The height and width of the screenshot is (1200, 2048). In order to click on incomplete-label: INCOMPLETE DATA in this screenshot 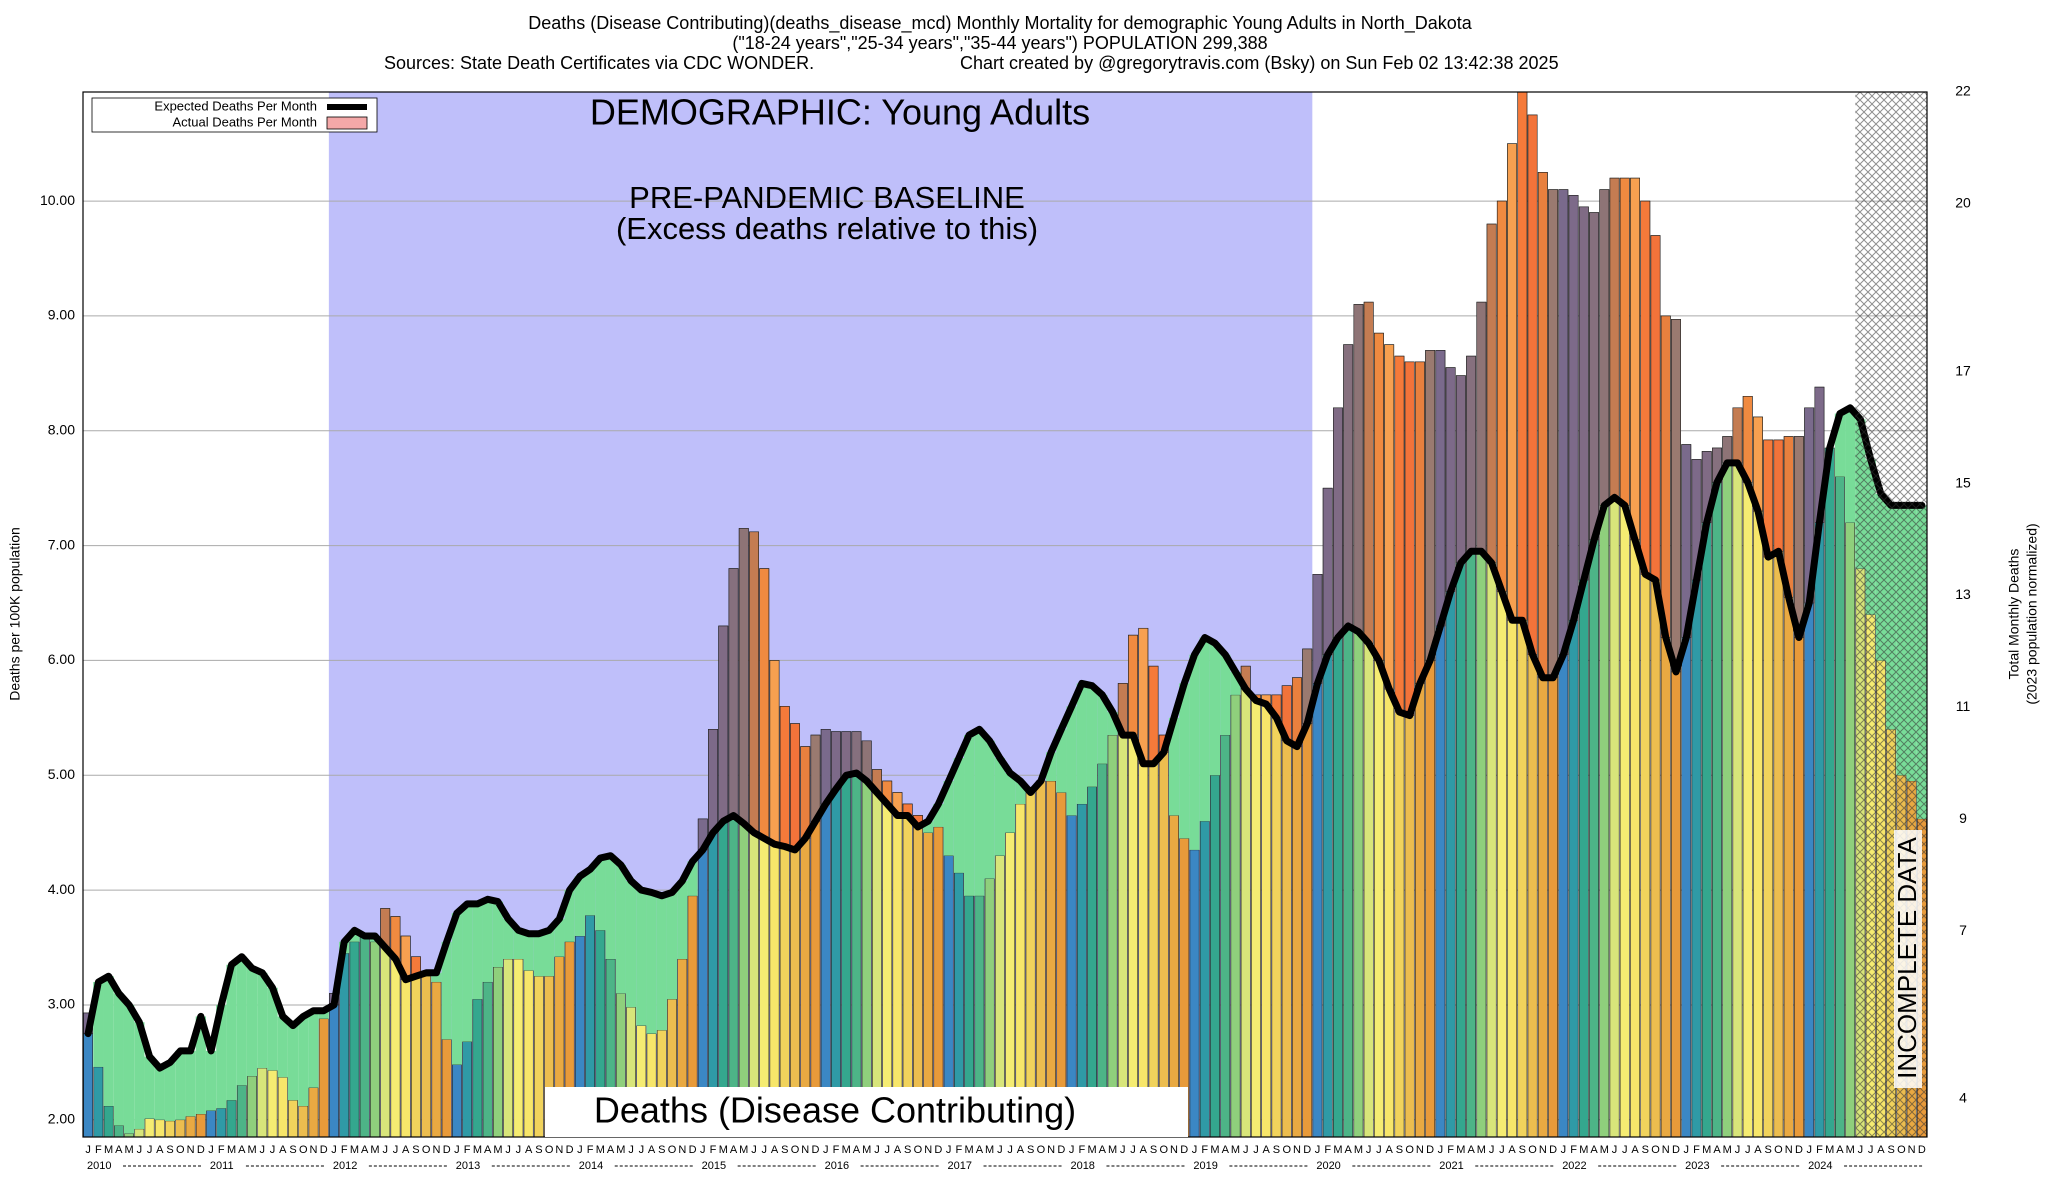, I will do `click(1907, 957)`.